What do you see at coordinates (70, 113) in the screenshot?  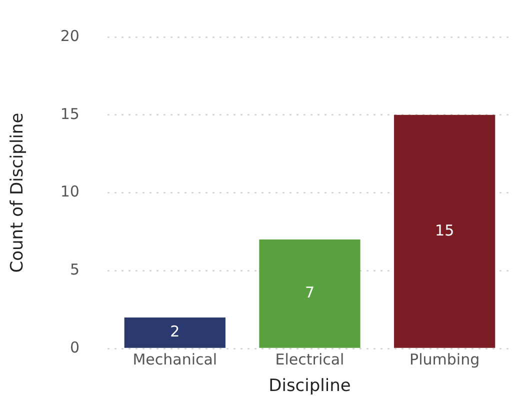 I see `y-tick-label: 15` at bounding box center [70, 113].